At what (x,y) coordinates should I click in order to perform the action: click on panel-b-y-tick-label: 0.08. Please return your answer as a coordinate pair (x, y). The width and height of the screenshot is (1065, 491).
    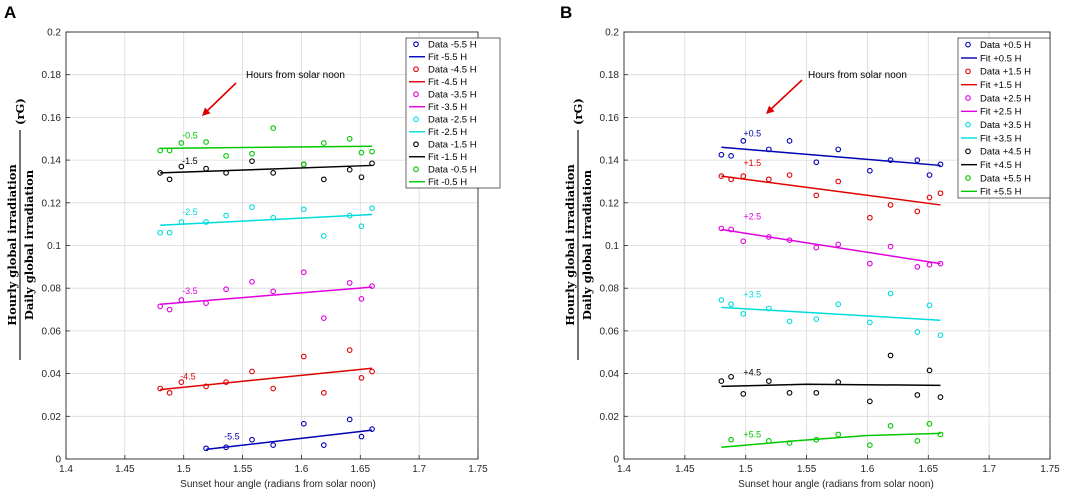
    Looking at the image, I should click on (610, 289).